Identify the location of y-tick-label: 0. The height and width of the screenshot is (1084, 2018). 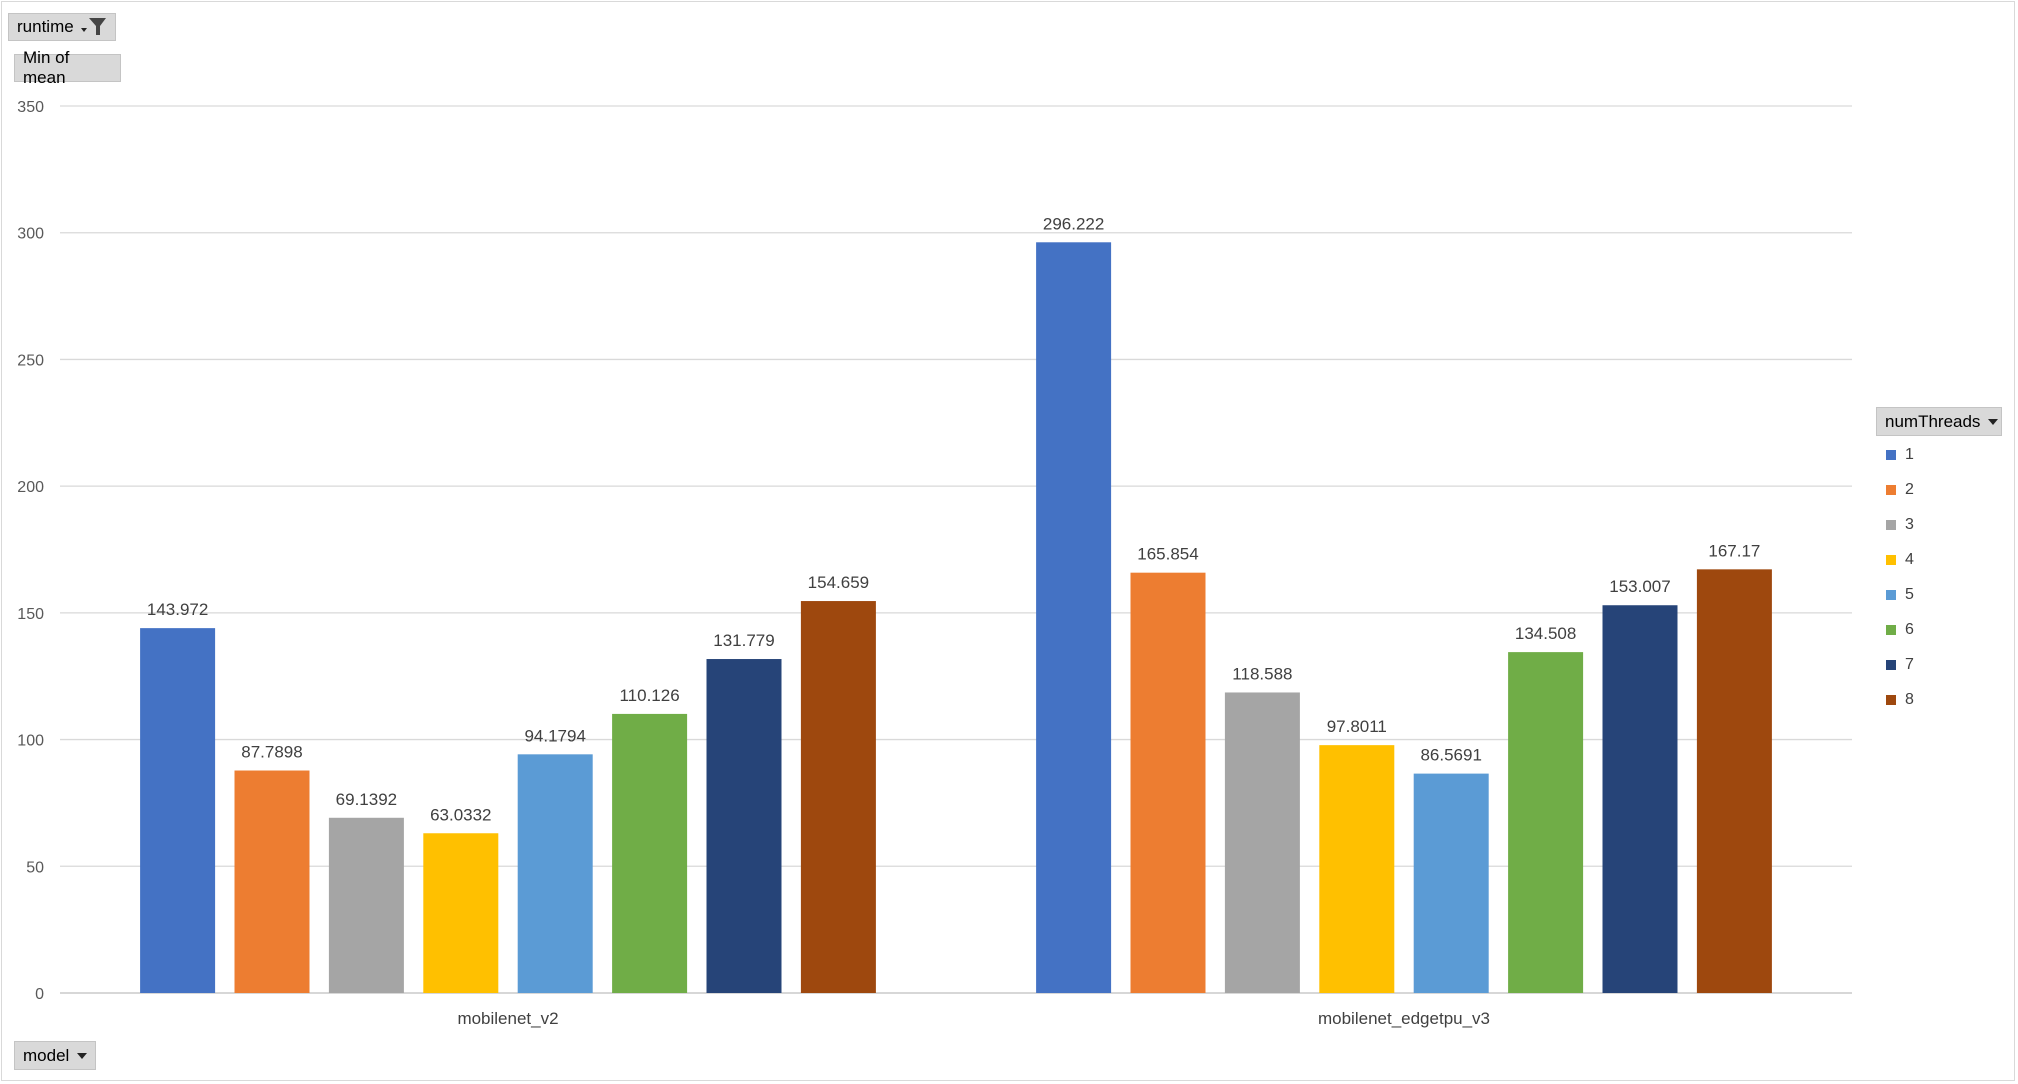
(39, 994).